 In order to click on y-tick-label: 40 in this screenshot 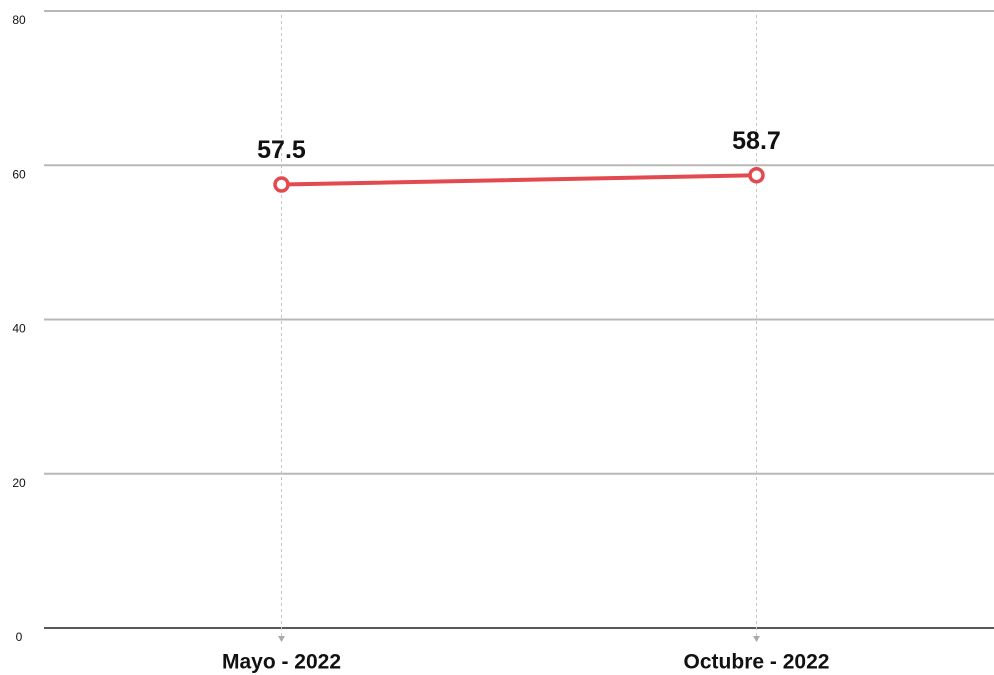, I will do `click(19, 329)`.